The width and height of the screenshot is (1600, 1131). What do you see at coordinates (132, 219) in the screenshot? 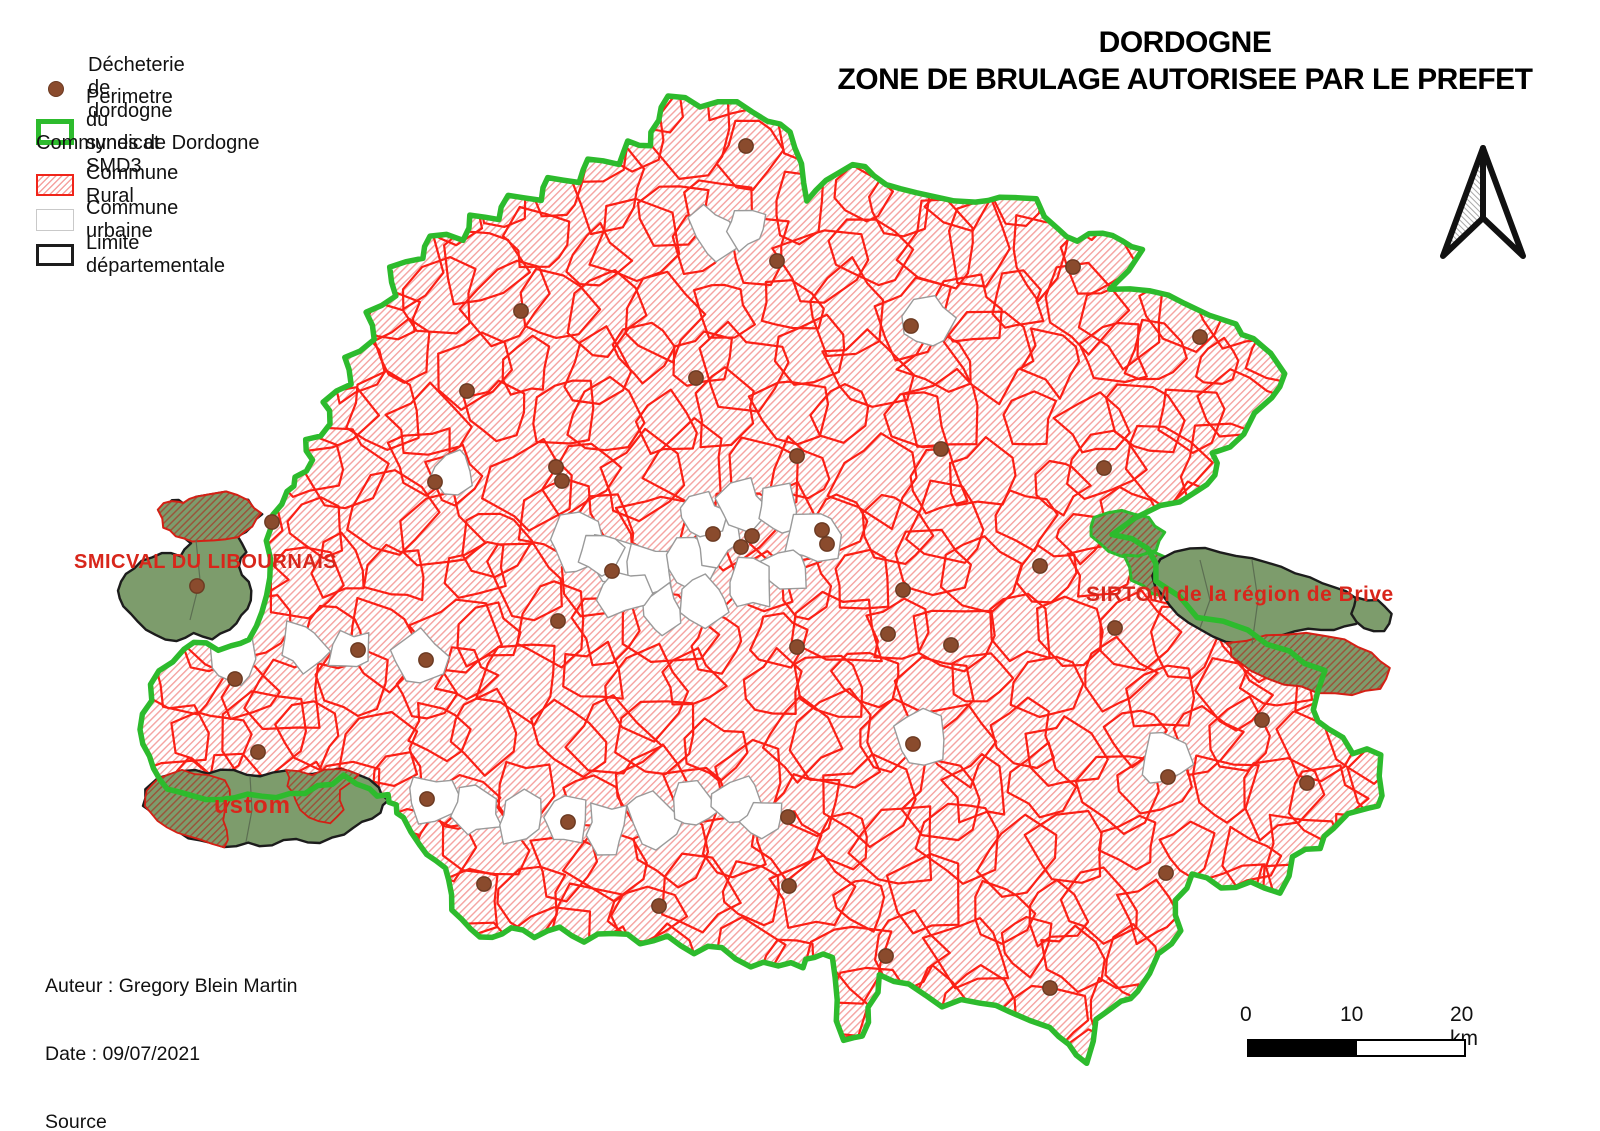
I see `legend-label: Commune urbaine` at bounding box center [132, 219].